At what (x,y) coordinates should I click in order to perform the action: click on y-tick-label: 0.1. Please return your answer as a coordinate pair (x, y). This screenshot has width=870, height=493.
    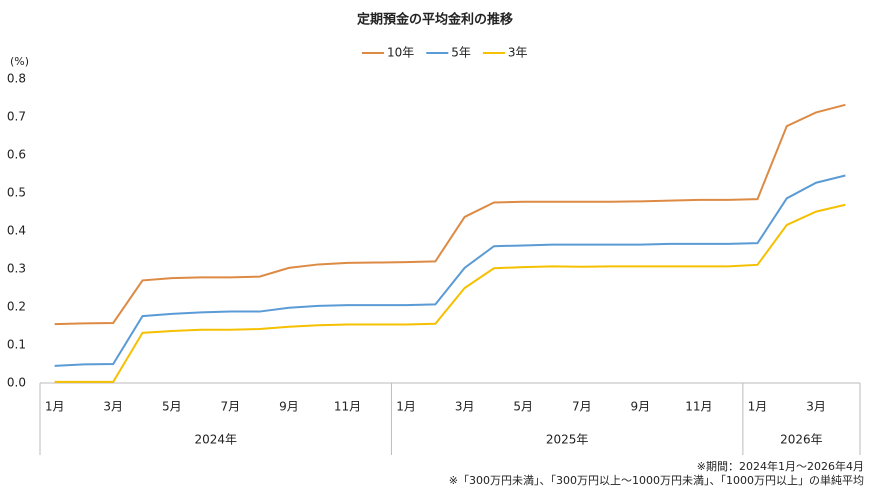
    Looking at the image, I should click on (16, 345).